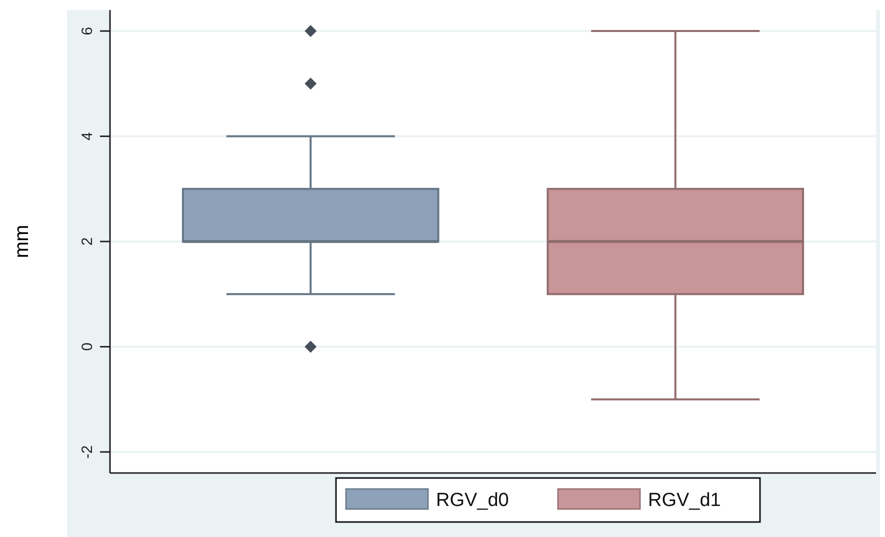  What do you see at coordinates (472, 500) in the screenshot?
I see `legend-label: RGV_d0` at bounding box center [472, 500].